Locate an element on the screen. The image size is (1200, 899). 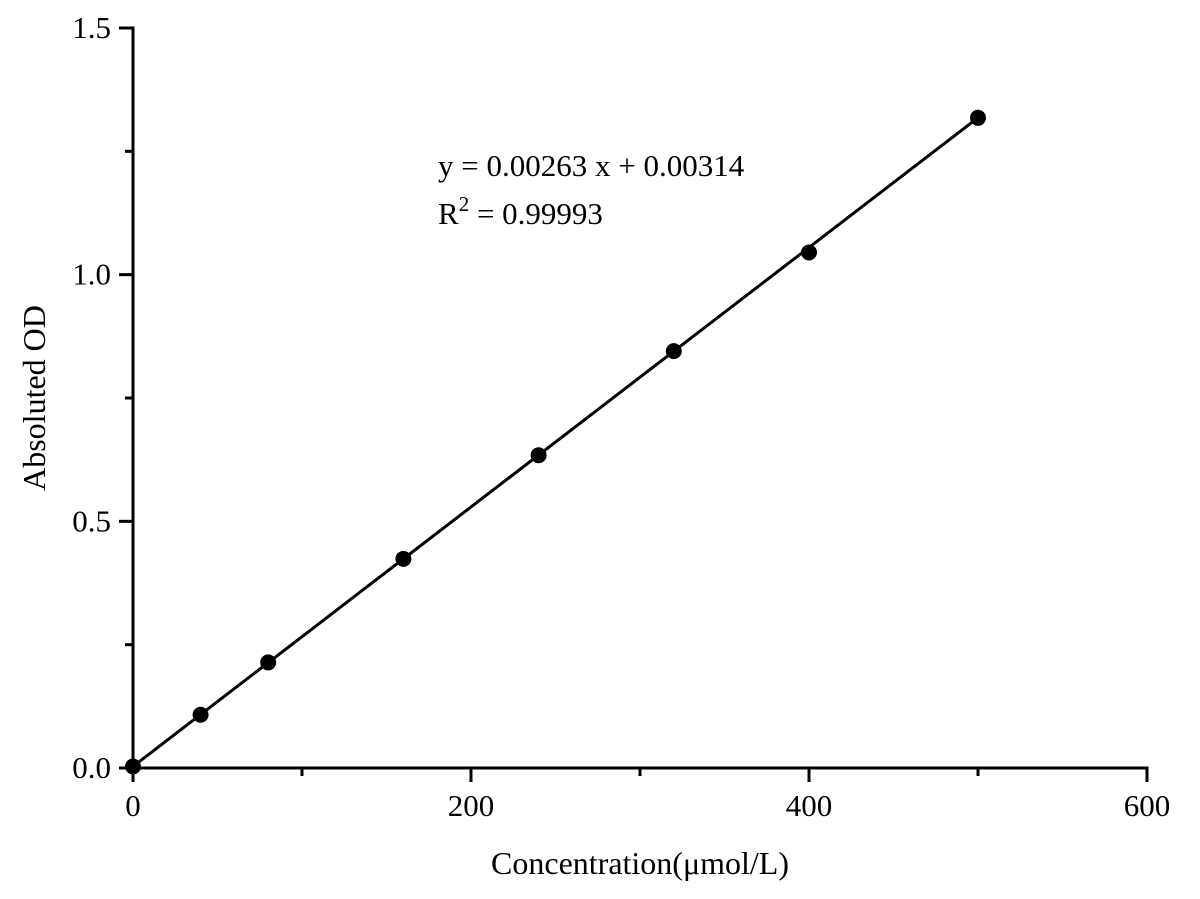
y-tick-label: 0.5 is located at coordinates (91, 520).